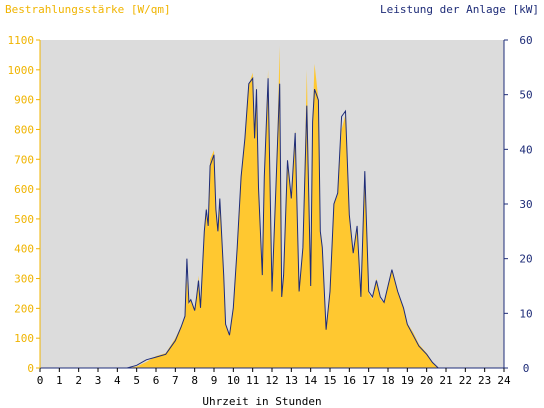  I want to click on right-tick-label: 20, so click(525, 259).